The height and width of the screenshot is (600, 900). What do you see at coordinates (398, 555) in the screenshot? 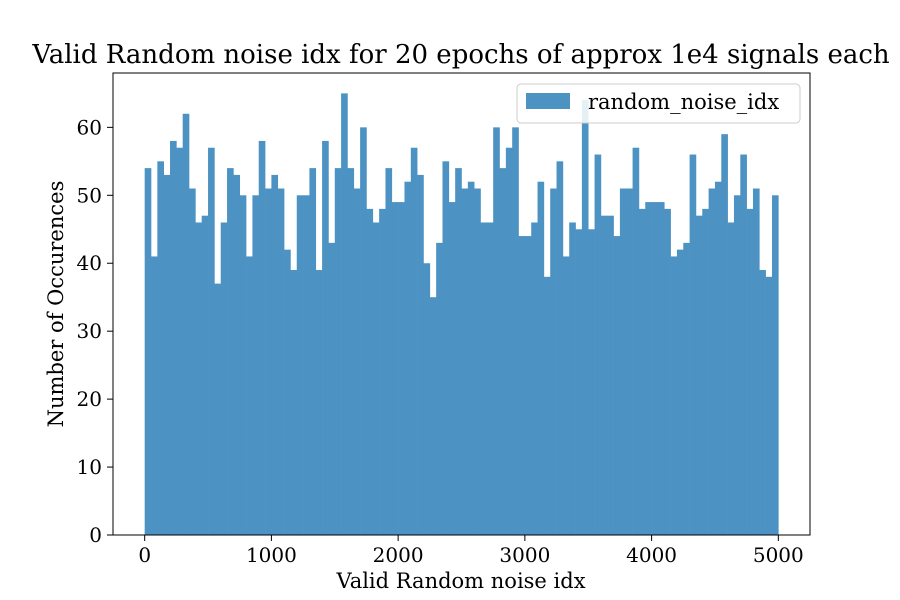
I see `x-tick-label: 2000` at bounding box center [398, 555].